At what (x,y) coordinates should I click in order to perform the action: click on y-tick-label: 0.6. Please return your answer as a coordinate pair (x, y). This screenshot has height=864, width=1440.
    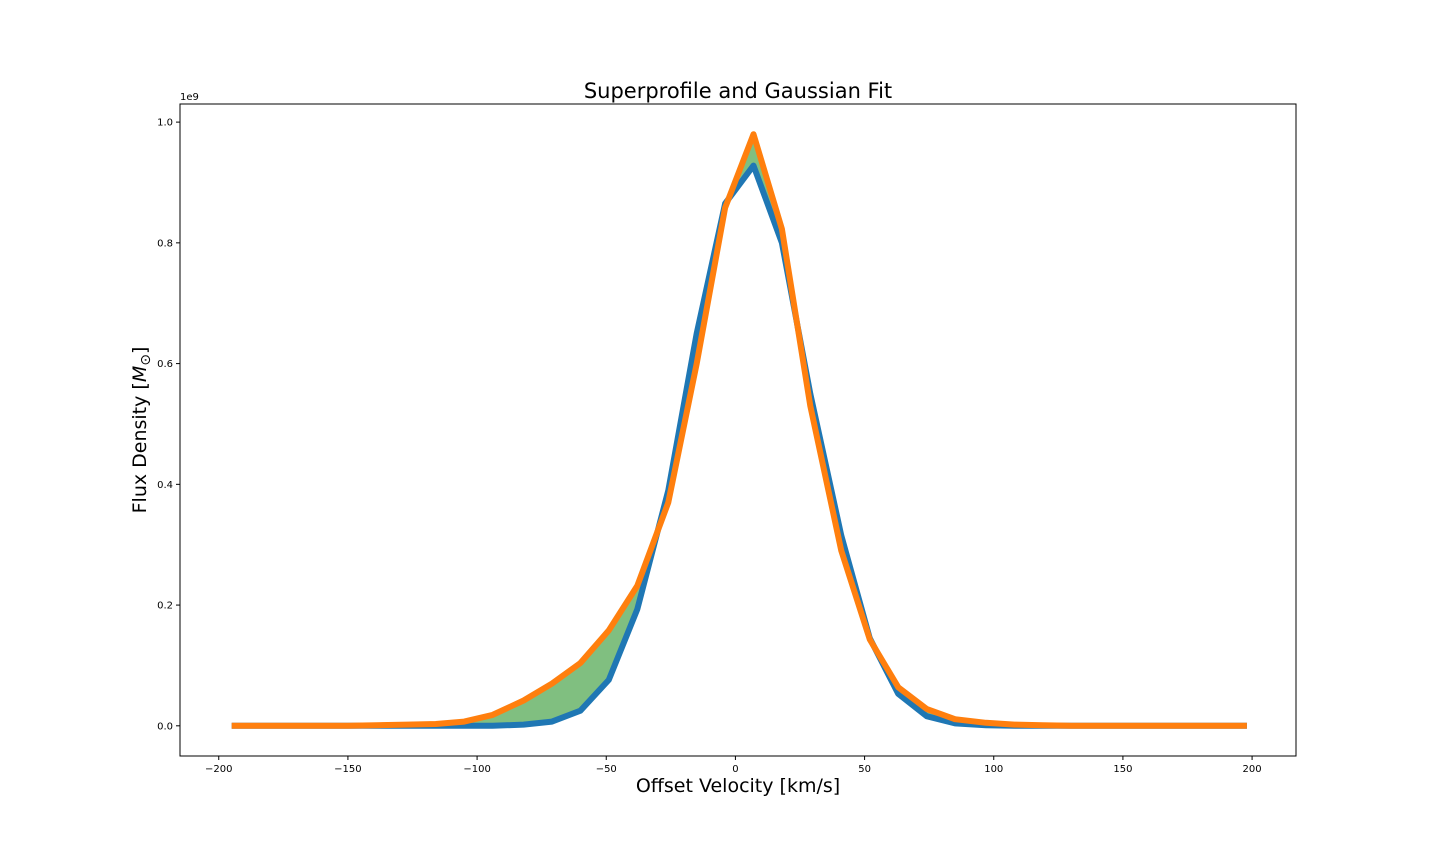
    Looking at the image, I should click on (165, 364).